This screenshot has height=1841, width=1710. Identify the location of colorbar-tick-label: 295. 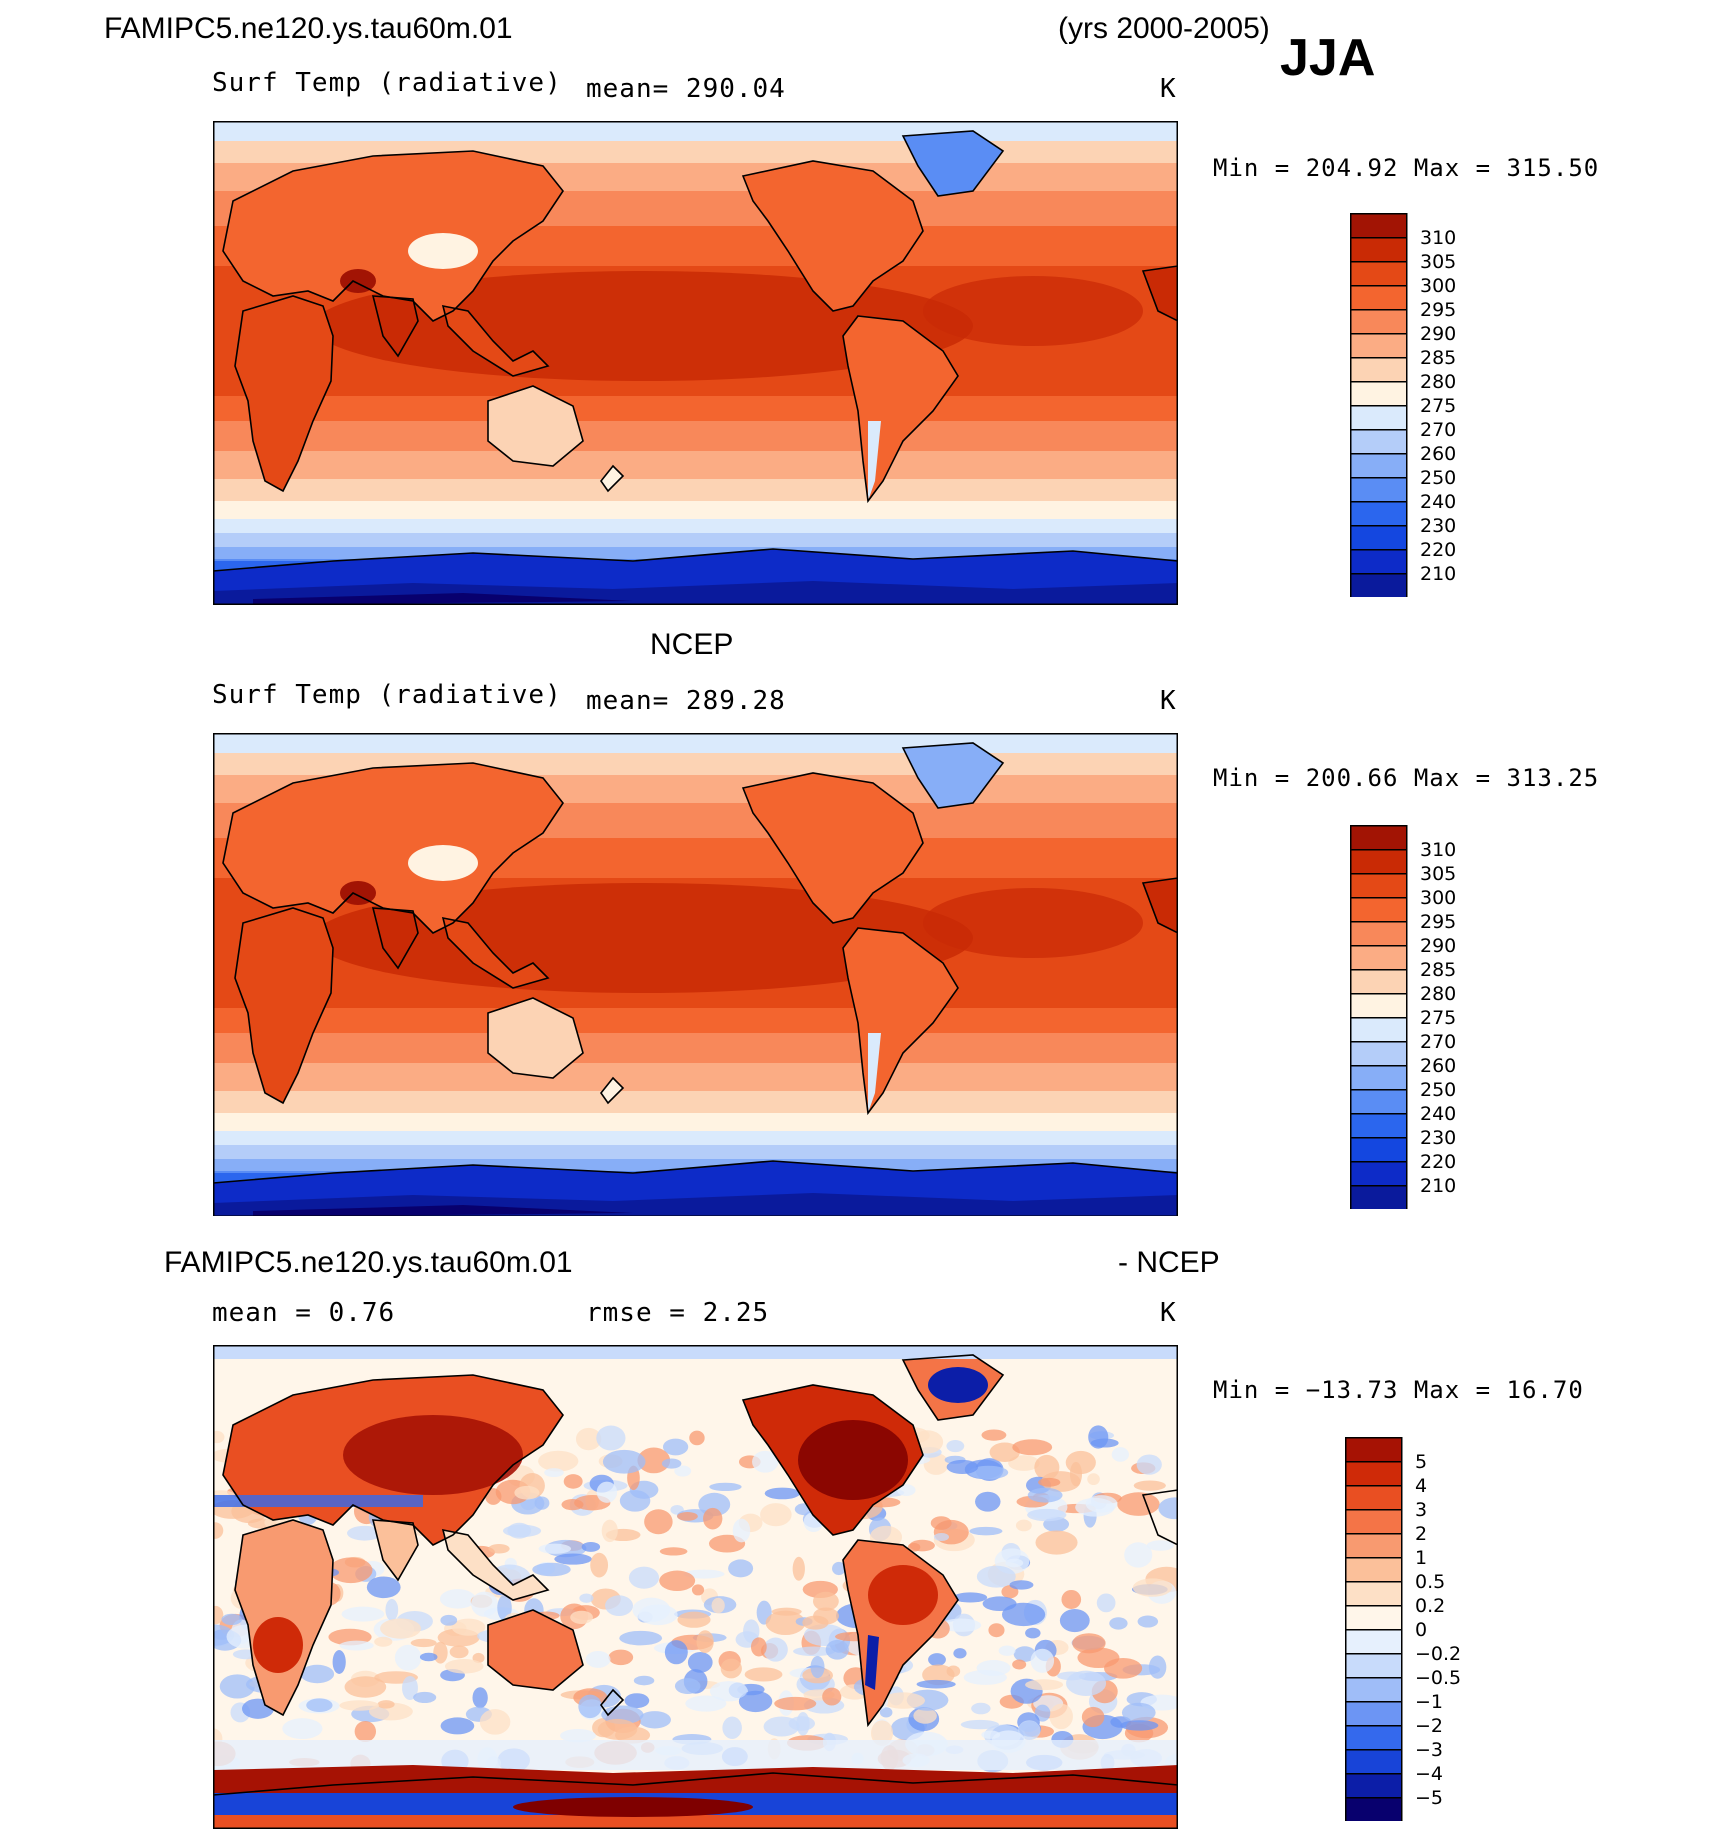
(1438, 922).